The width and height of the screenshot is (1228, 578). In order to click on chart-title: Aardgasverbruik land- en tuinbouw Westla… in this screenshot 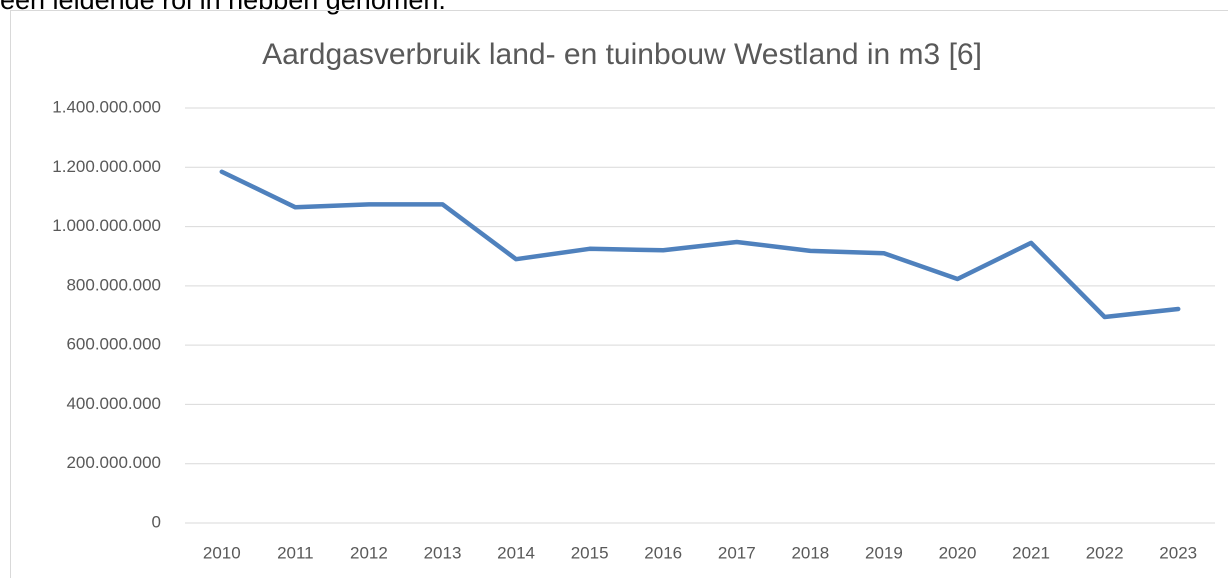, I will do `click(622, 54)`.